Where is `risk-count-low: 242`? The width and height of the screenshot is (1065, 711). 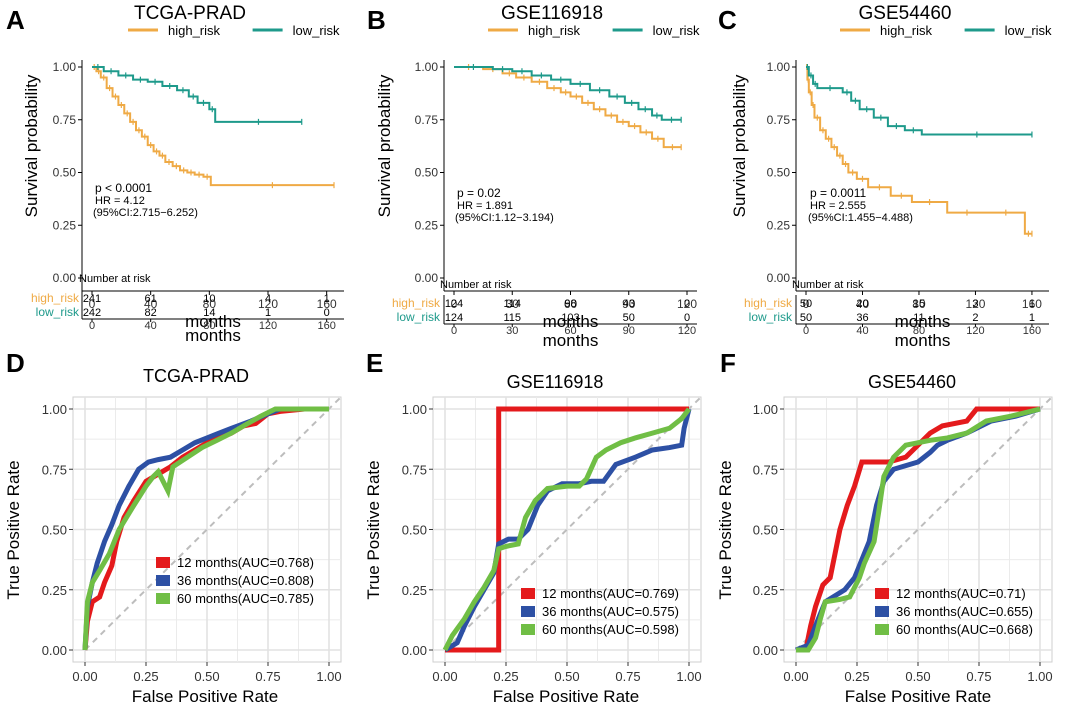
risk-count-low: 242 is located at coordinates (92, 313).